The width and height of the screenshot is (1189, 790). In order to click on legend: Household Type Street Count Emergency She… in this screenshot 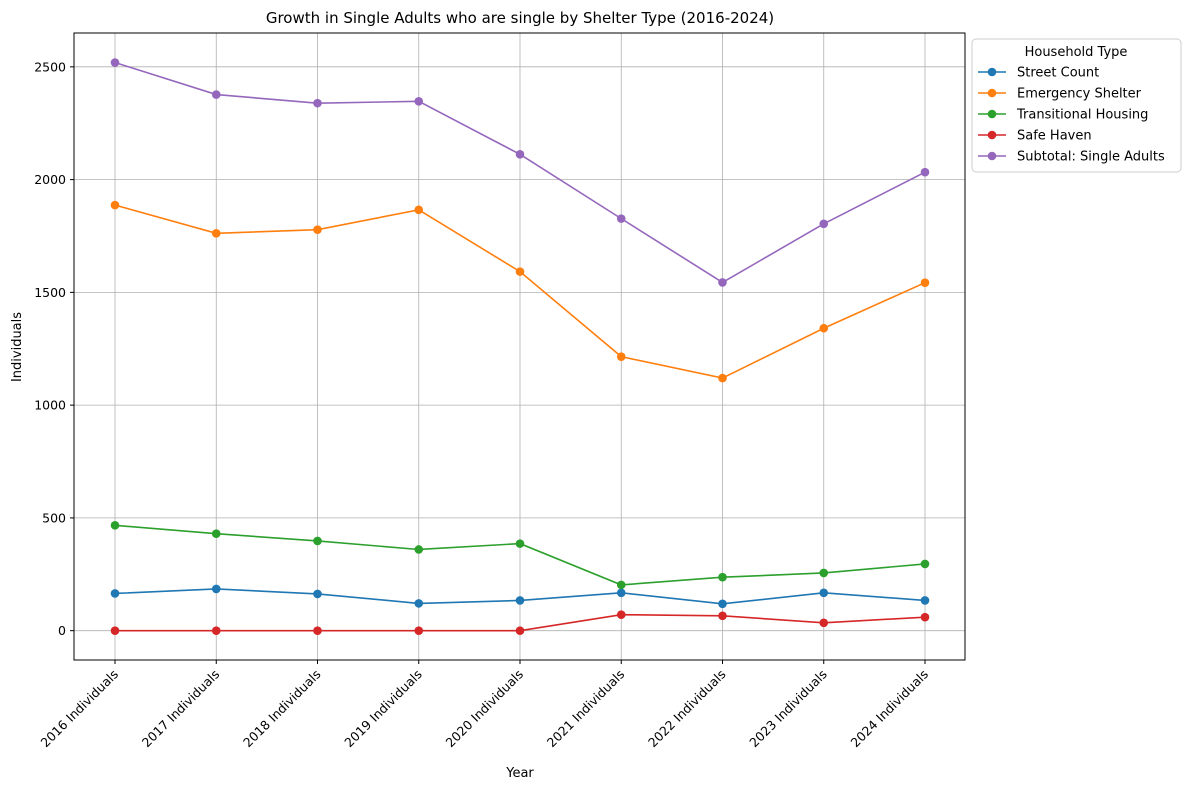, I will do `click(1076, 105)`.